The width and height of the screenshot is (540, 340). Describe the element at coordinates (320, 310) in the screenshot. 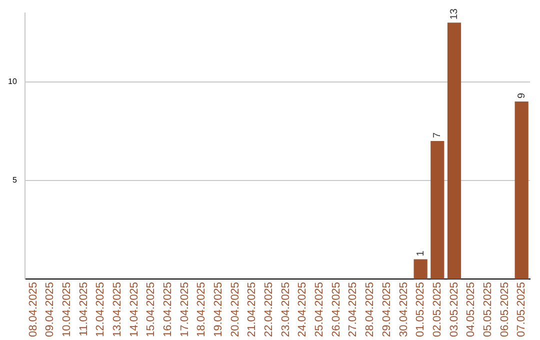

I see `x-tick-label: 25.04.2025` at that location.